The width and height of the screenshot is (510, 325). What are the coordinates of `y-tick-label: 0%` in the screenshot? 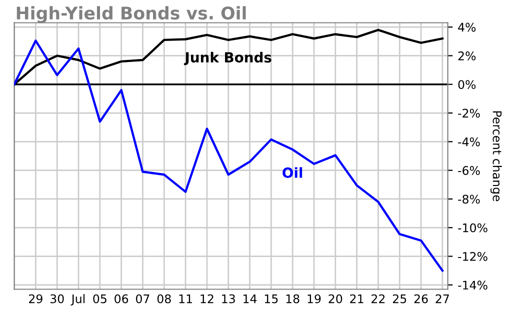 It's located at (467, 85).